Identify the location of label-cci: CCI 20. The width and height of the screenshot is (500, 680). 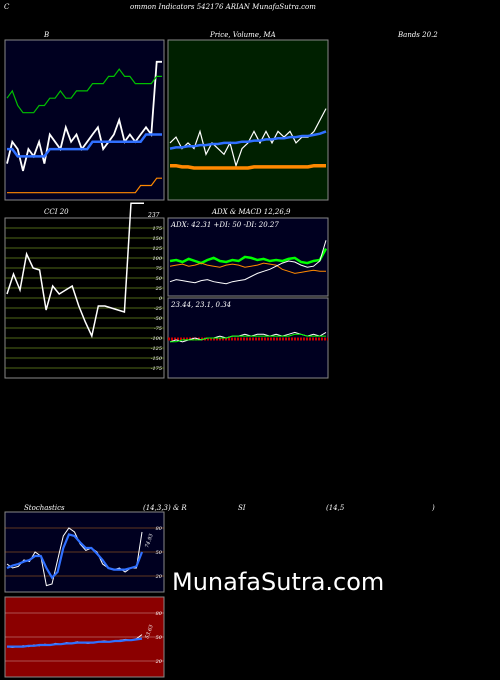
(56, 212).